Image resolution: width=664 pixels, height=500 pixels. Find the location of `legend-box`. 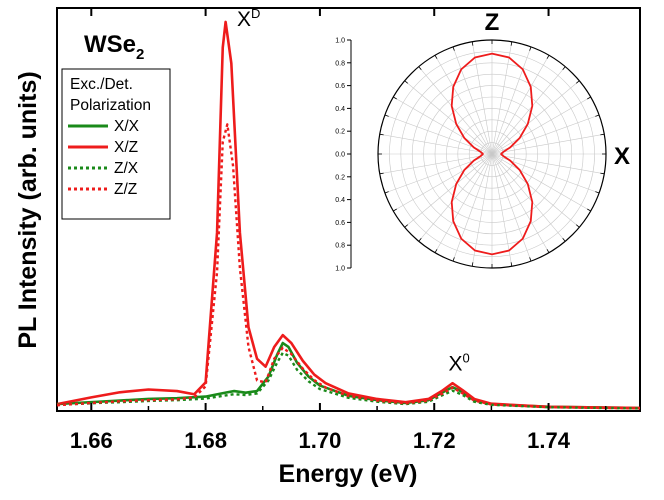

legend-box is located at coordinates (116, 144).